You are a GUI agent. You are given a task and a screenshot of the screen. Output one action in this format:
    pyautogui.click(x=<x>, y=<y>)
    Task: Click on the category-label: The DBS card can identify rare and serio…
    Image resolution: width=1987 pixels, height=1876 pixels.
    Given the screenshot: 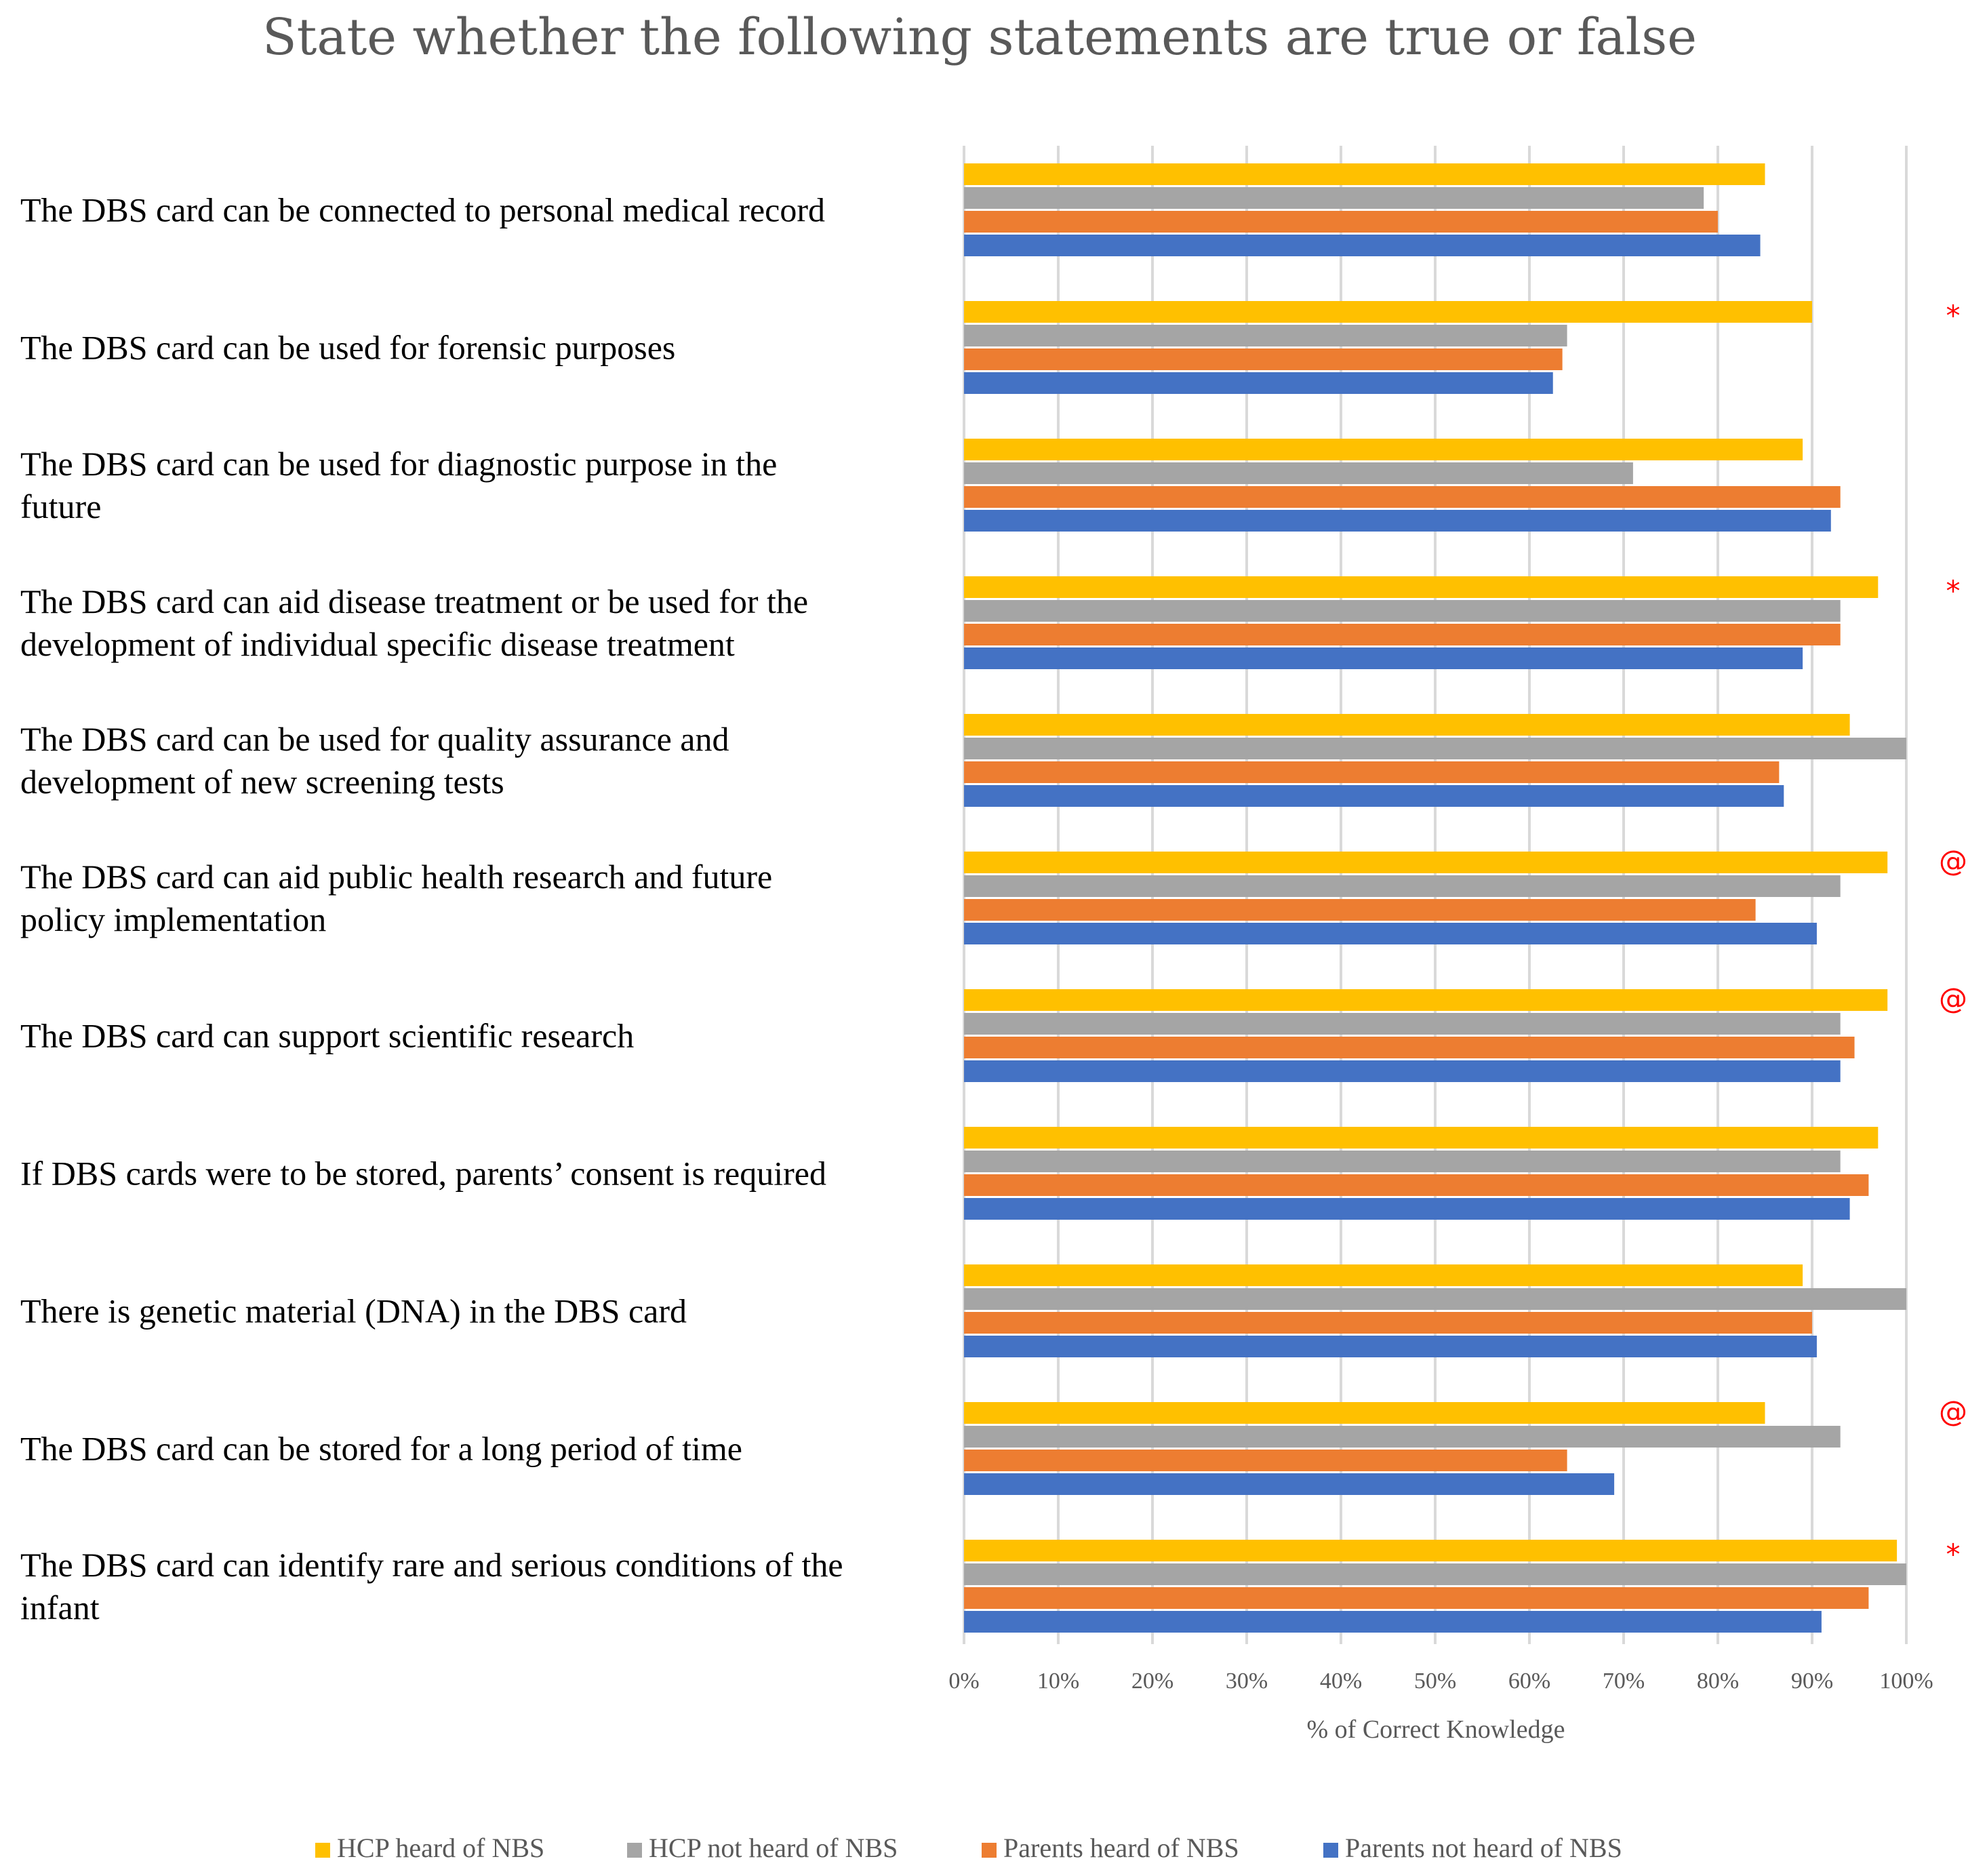 What is the action you would take?
    pyautogui.click(x=431, y=1586)
    